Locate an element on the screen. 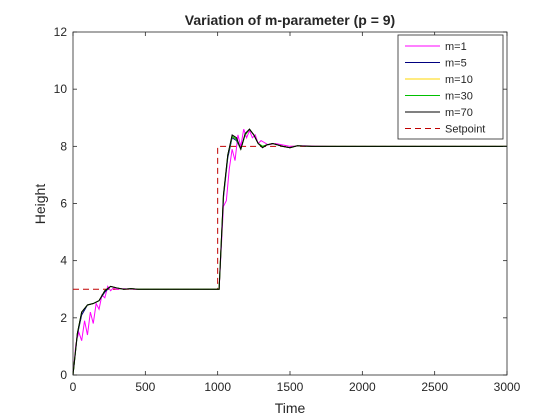  y-tick-label: 10 is located at coordinates (61, 89).